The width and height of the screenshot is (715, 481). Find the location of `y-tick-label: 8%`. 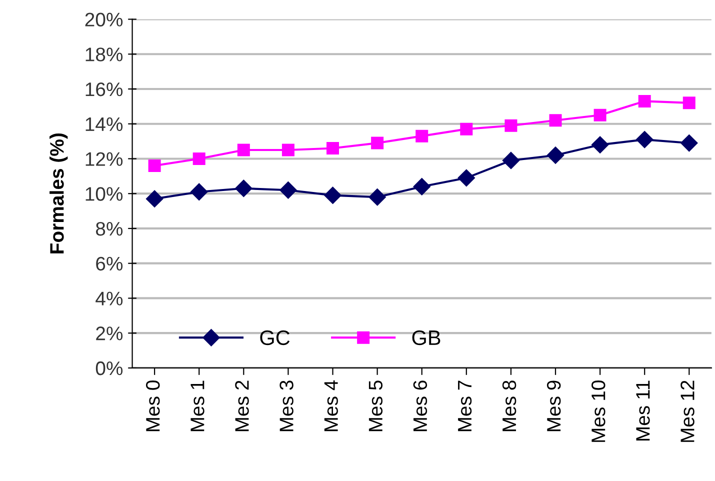

y-tick-label: 8% is located at coordinates (109, 229).